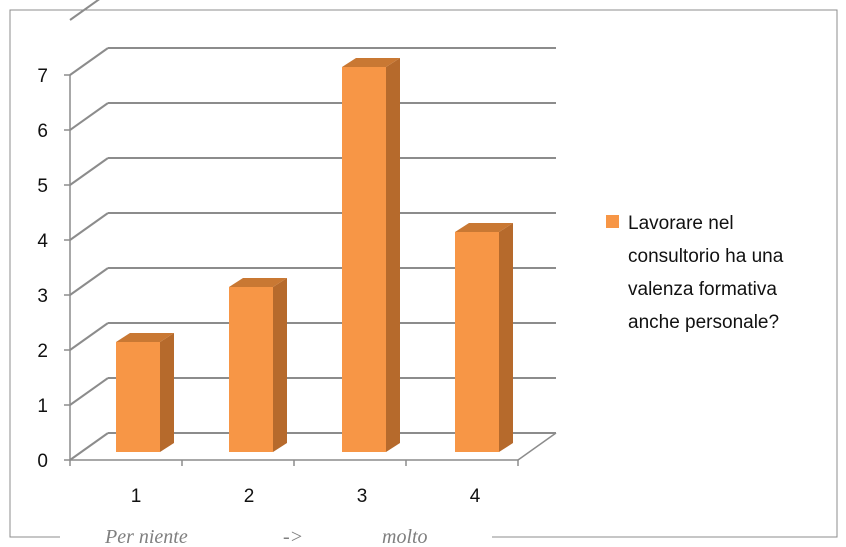 The width and height of the screenshot is (846, 547). I want to click on y-tick-label-4: 4, so click(42, 241).